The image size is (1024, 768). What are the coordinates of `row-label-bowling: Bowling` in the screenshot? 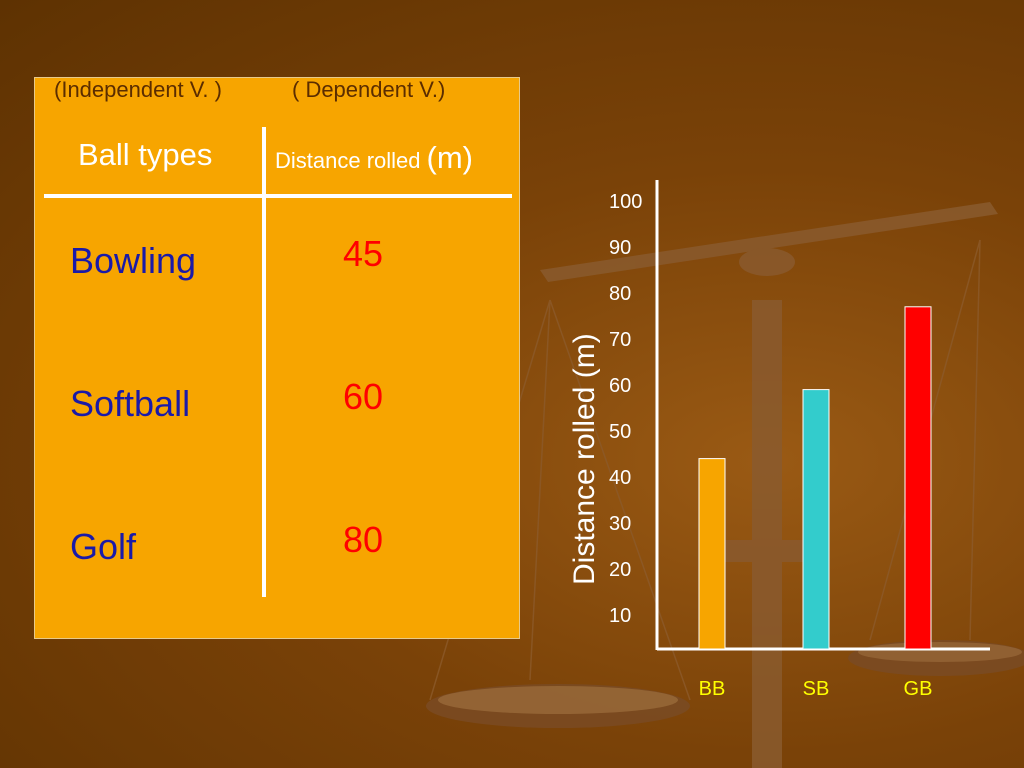 It's located at (133, 260).